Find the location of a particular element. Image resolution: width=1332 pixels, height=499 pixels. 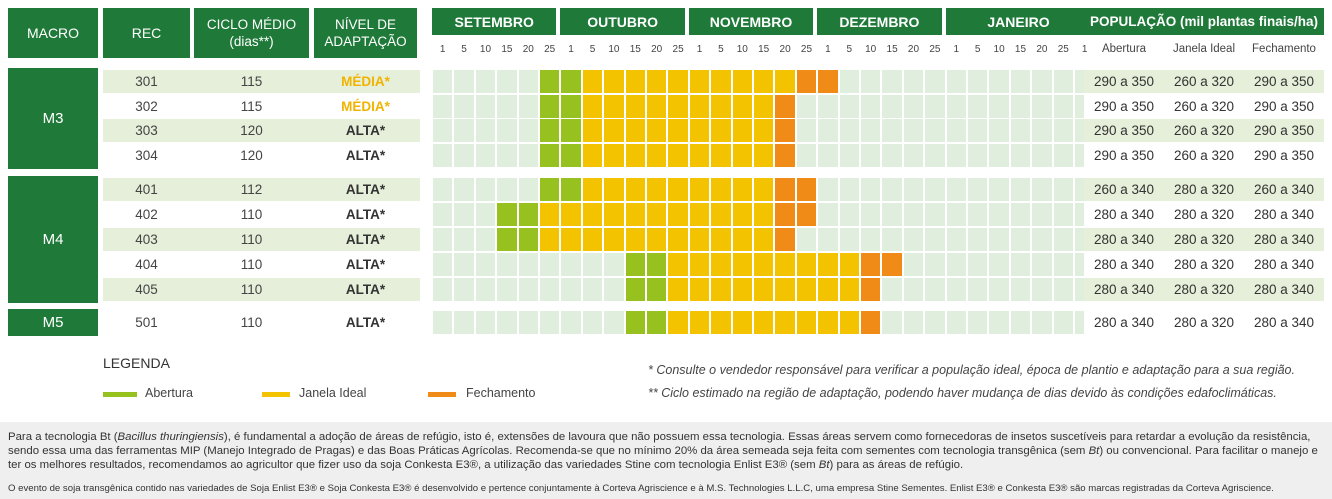

macro-label-m5: M5 is located at coordinates (53, 322).